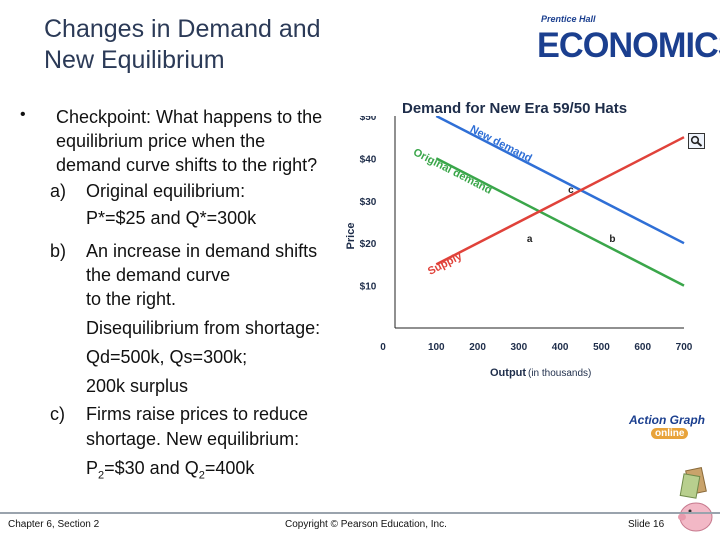  I want to click on item-a-line1: Original equilibrium:, so click(166, 191).